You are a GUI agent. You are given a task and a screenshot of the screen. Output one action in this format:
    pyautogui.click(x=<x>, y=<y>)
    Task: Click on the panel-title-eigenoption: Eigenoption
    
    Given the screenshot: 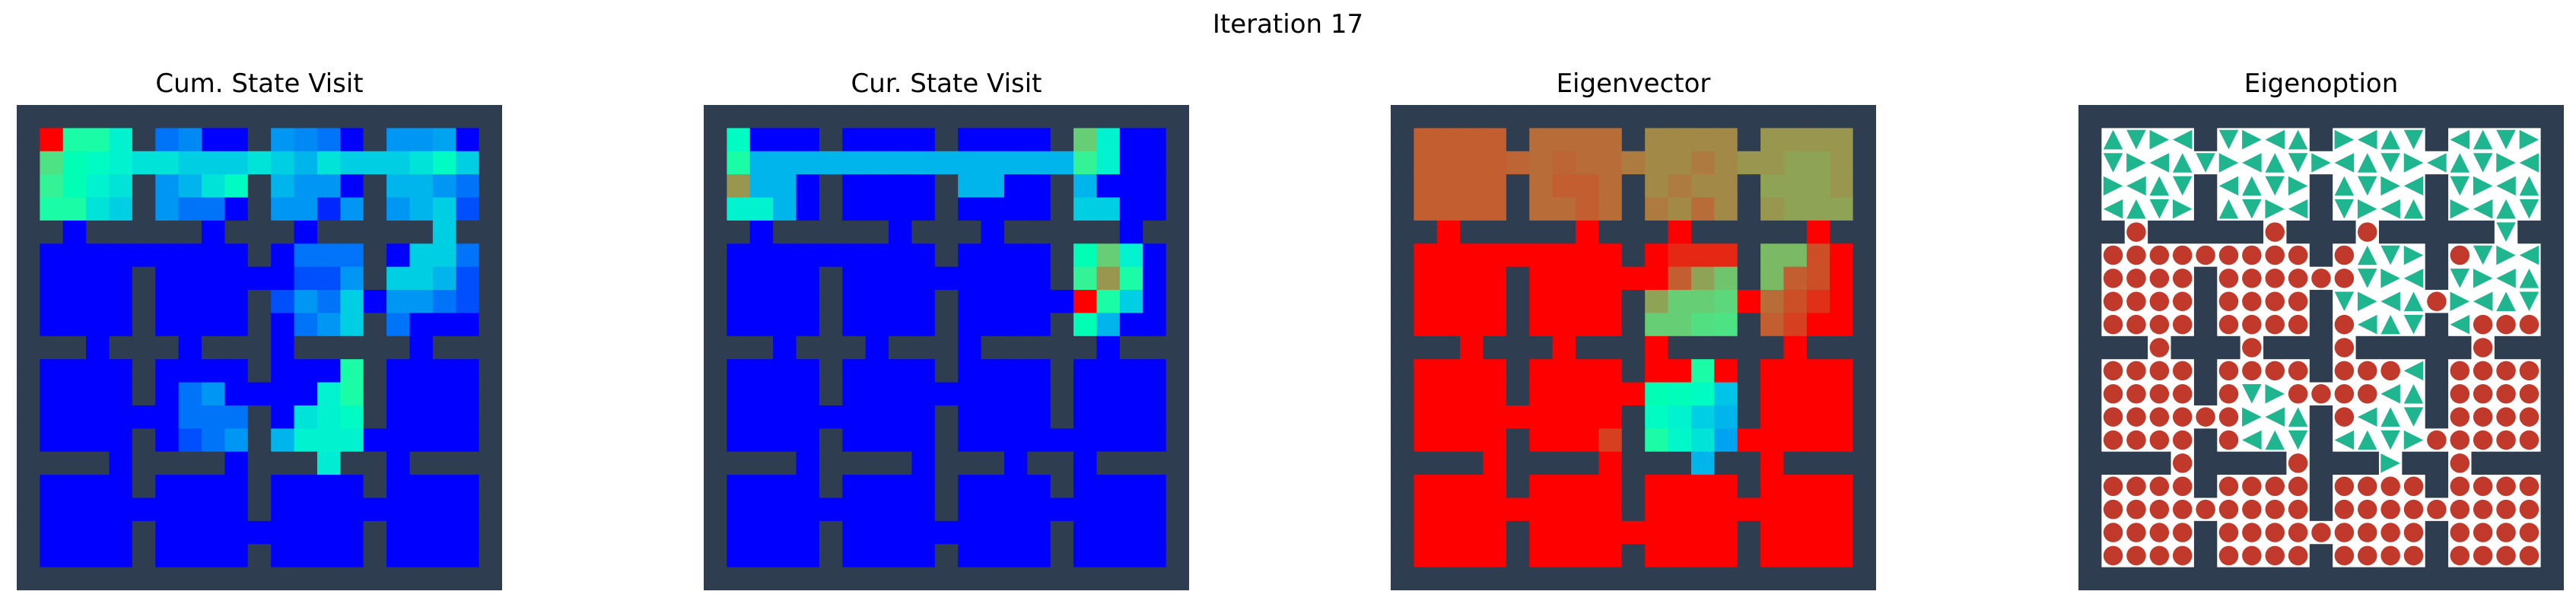 What is the action you would take?
    pyautogui.click(x=2321, y=83)
    